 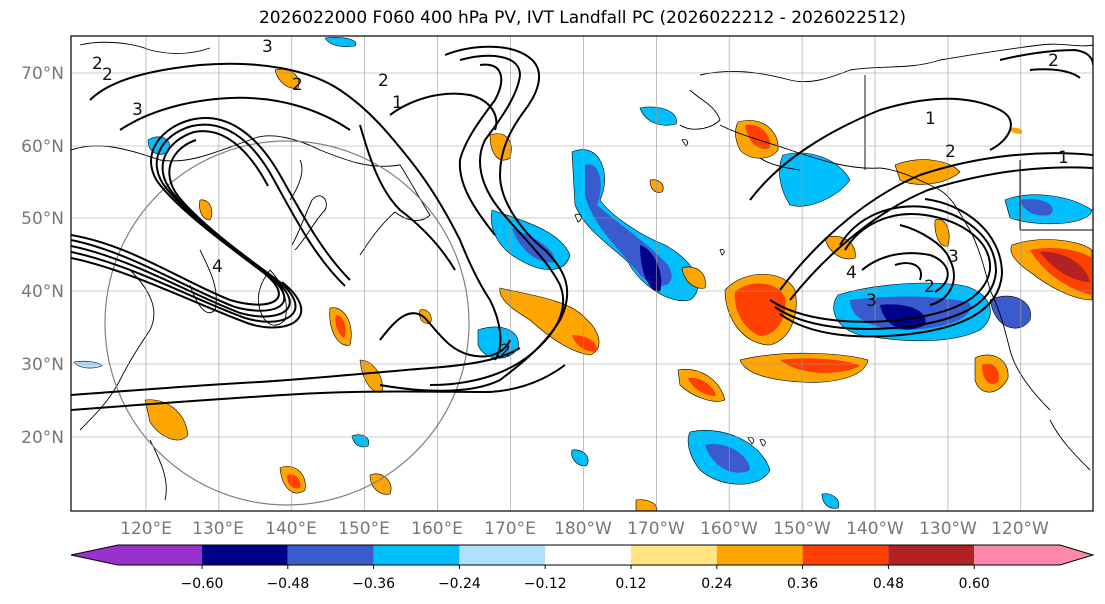 I want to click on lon-label: 120°E, so click(x=146, y=529).